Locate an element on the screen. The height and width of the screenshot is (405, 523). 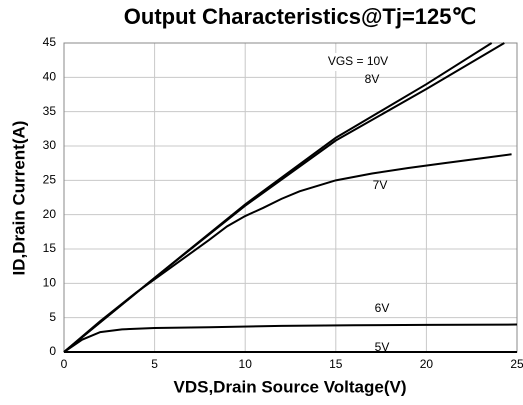
y-tick-label: 20 is located at coordinates (50, 214).